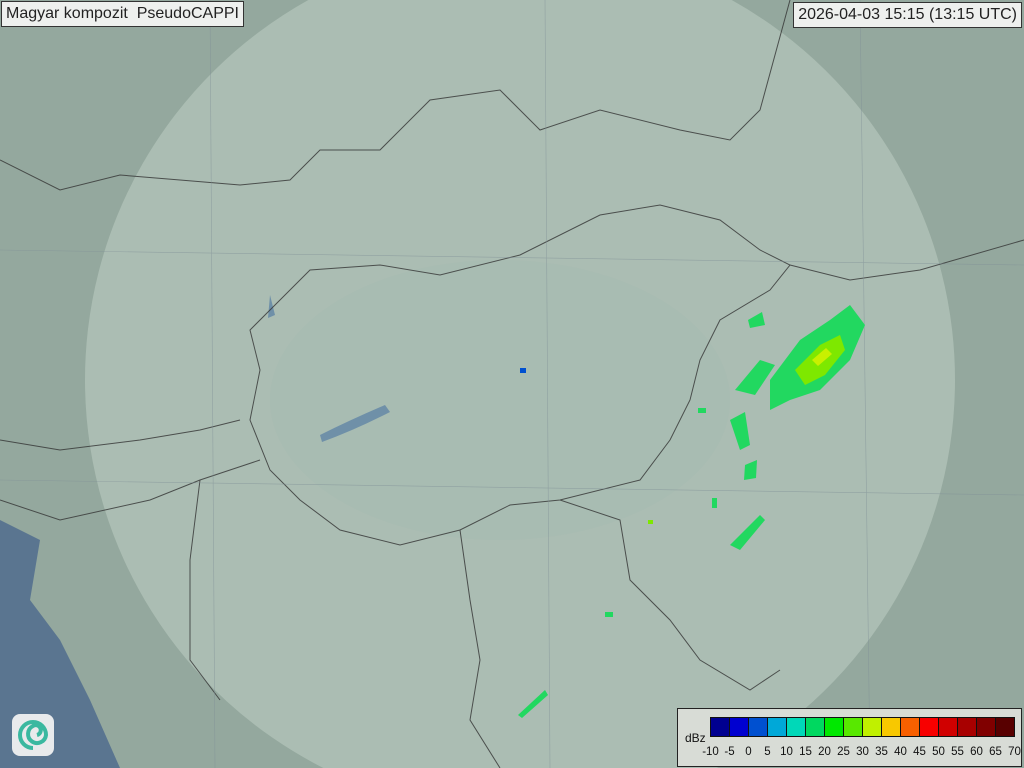  Describe the element at coordinates (271, 306) in the screenshot. I see `lake-neusiedl` at that location.